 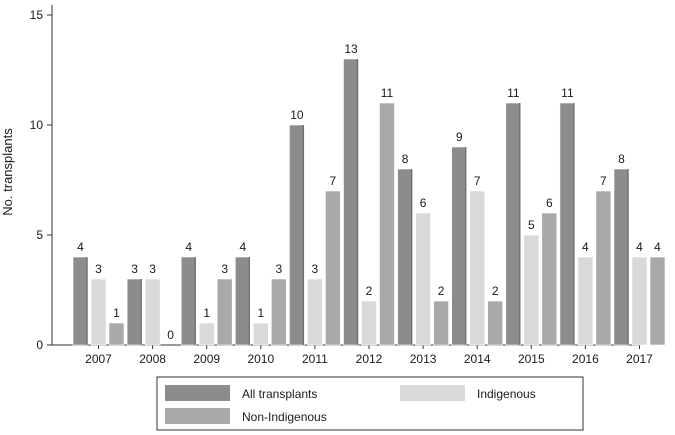 I want to click on x-tick-label: 2012, so click(x=369, y=359).